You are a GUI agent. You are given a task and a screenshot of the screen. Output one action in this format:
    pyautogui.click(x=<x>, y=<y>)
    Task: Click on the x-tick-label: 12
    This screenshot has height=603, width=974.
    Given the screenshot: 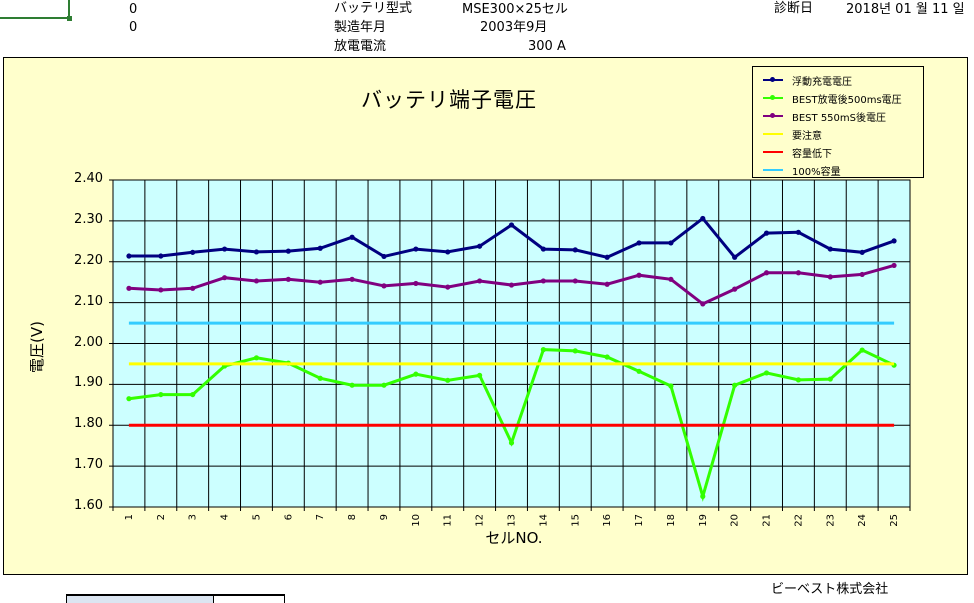 What is the action you would take?
    pyautogui.click(x=480, y=520)
    